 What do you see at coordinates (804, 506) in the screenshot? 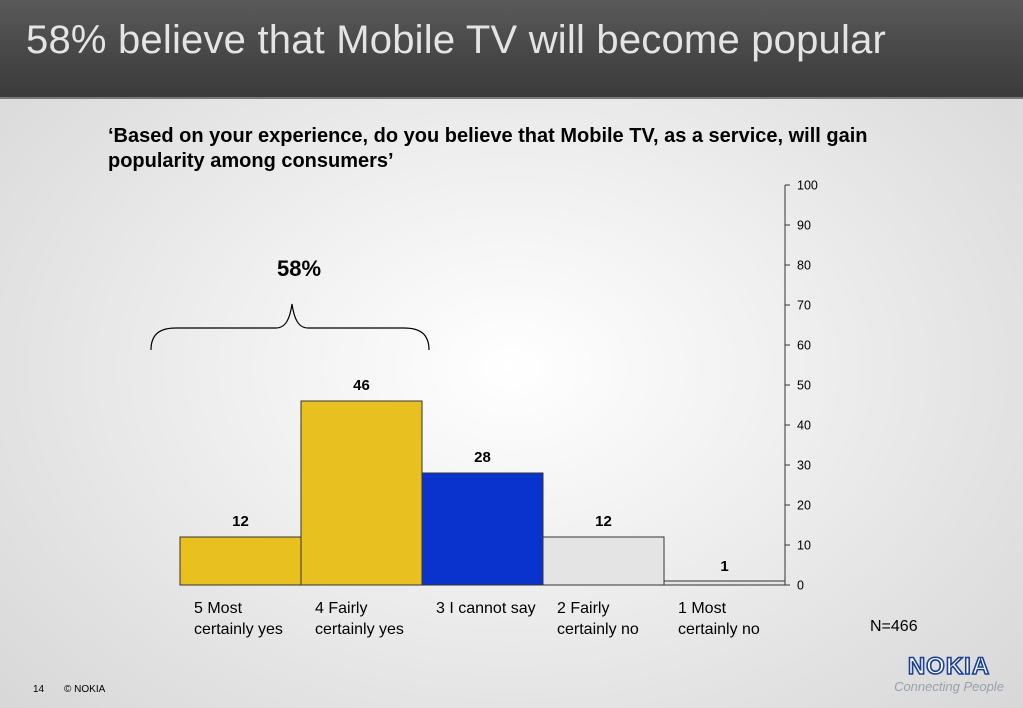
I see `y-tick-label-20: 20` at bounding box center [804, 506].